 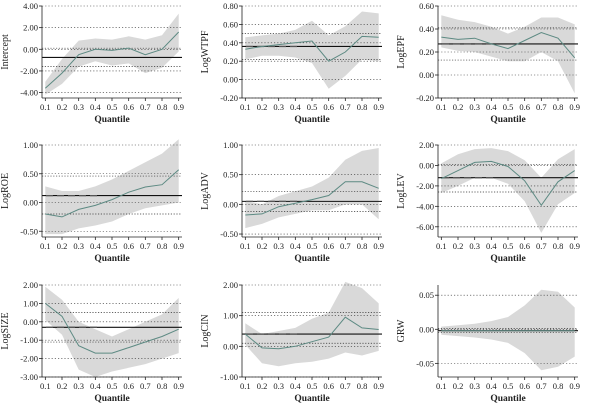 I want to click on logcin-x-tick-label: 0.8, so click(x=362, y=386).